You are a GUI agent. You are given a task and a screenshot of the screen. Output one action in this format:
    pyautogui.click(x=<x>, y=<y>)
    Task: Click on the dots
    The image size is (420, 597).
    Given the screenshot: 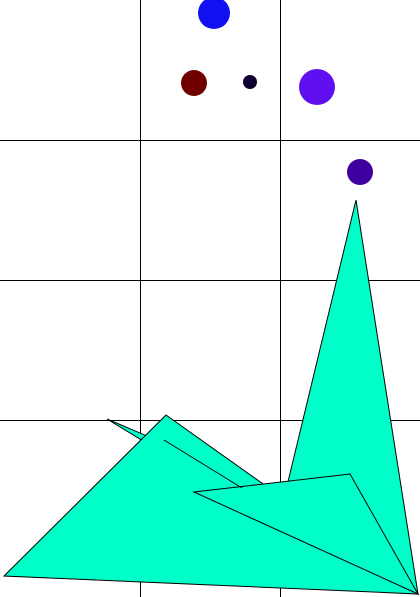 What is the action you would take?
    pyautogui.click(x=277, y=92)
    